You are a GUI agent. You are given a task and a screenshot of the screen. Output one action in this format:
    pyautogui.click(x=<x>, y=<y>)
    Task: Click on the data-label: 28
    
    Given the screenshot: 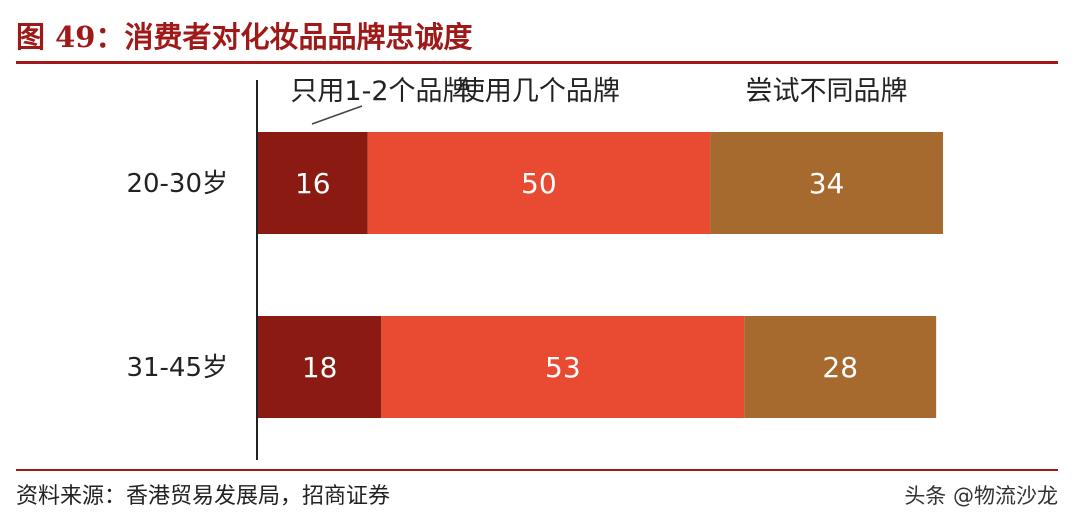 What is the action you would take?
    pyautogui.click(x=840, y=367)
    